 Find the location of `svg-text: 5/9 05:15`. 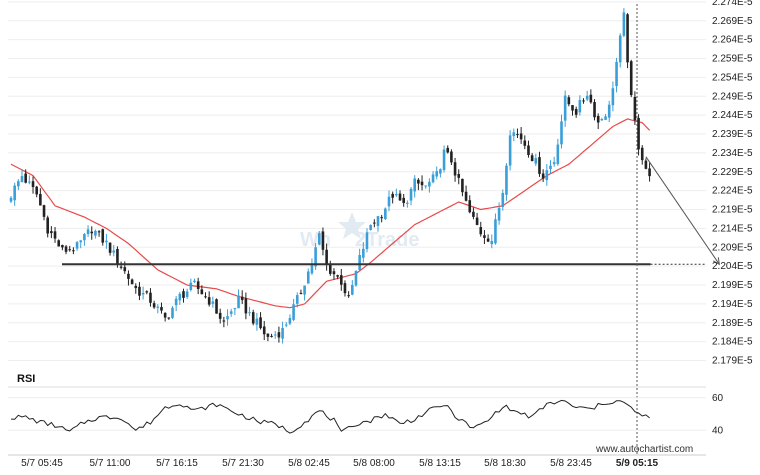

svg-text: 5/9 05:15 is located at coordinates (637, 463).